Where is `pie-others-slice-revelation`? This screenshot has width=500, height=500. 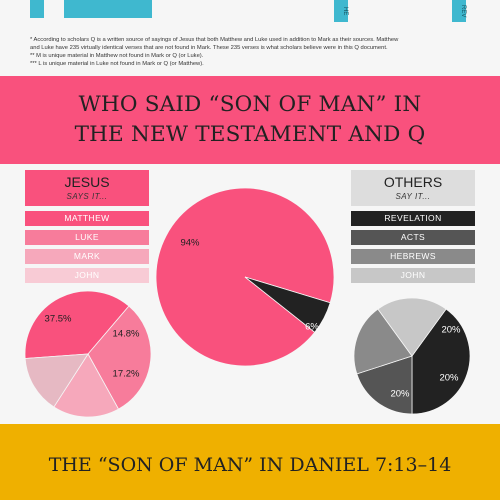
pie-others-slice-revelation is located at coordinates (441, 361).